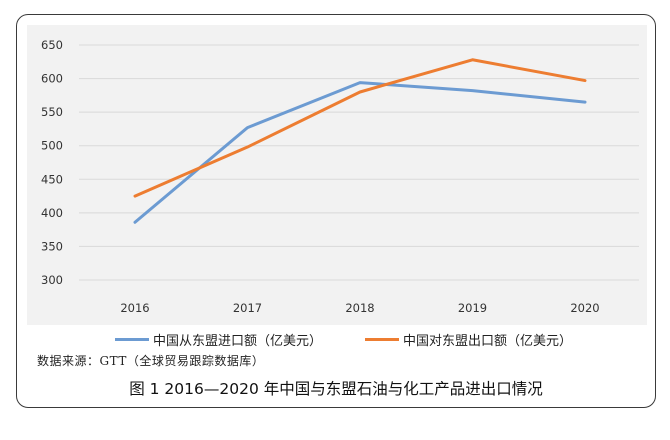 The image size is (670, 440). Describe the element at coordinates (238, 341) in the screenshot. I see `legend-label-import: 中国从东盟进口额（亿美元）` at that location.